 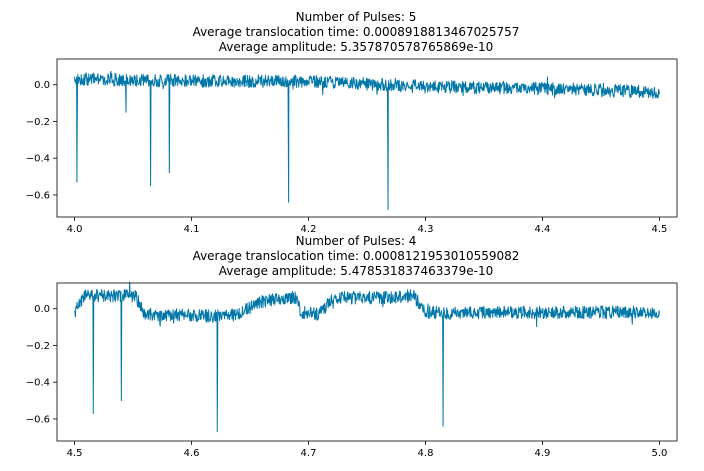 I want to click on chart-title-line: Number of Pulses: 5, so click(x=356, y=17).